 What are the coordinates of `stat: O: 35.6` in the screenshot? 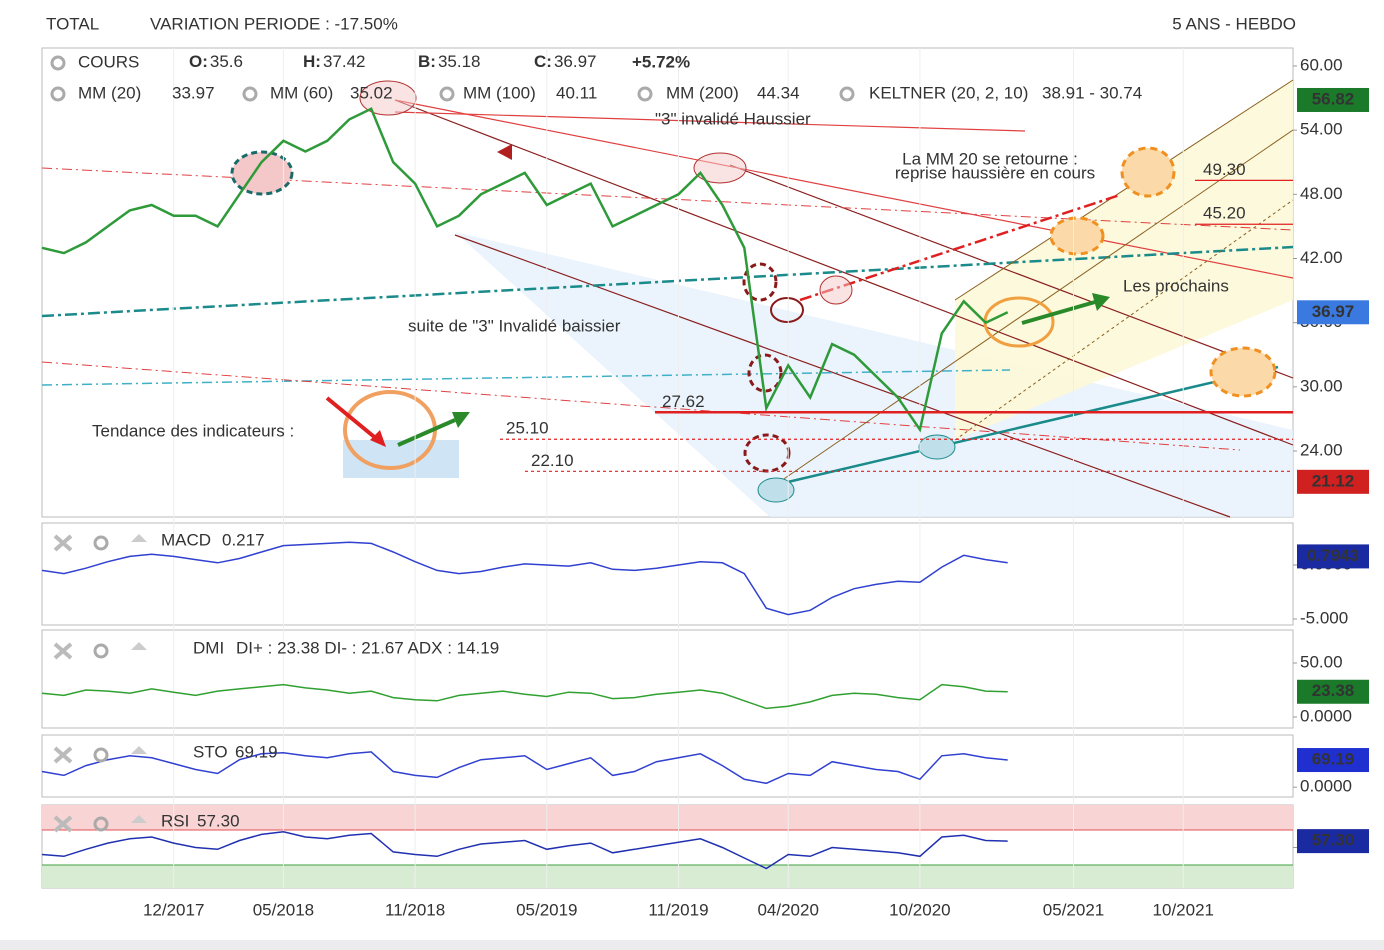 It's located at (216, 61).